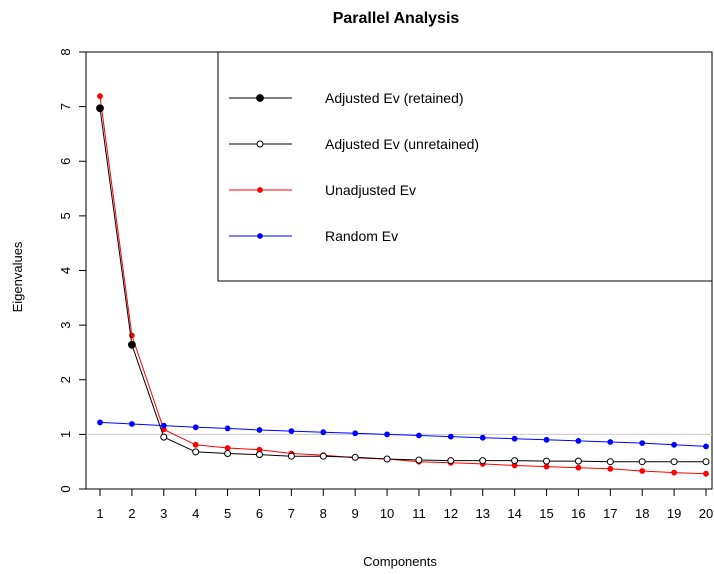 The image size is (714, 574). Describe the element at coordinates (578, 513) in the screenshot. I see `x-tick-label: 16` at that location.